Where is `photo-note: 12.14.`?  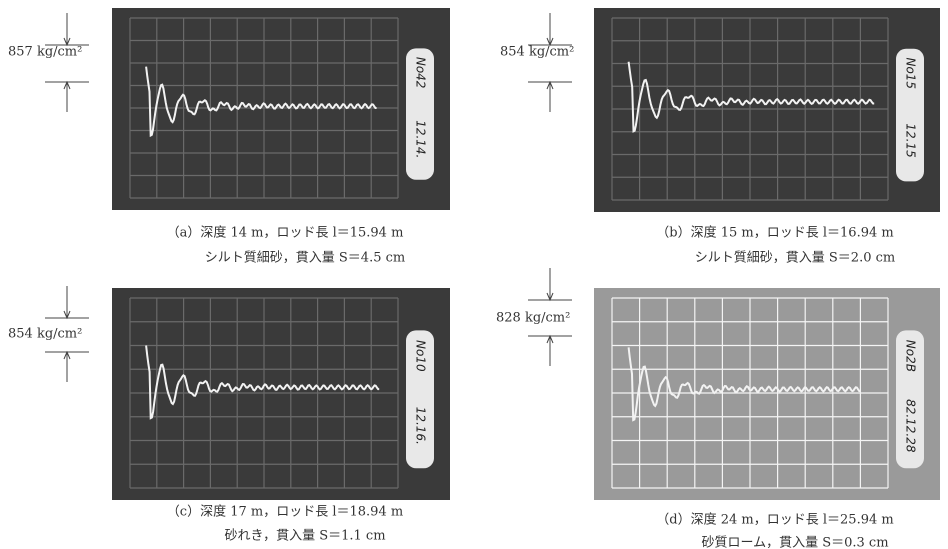
photo-note: 12.14. is located at coordinates (421, 139).